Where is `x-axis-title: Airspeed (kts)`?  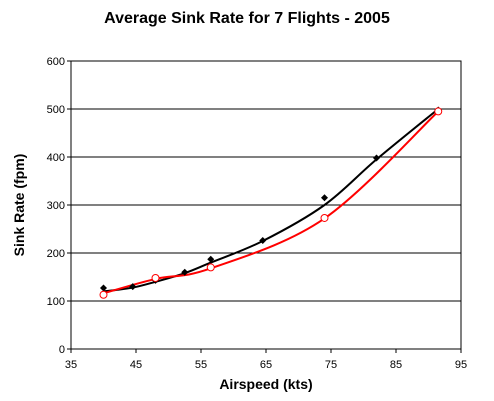
x-axis-title: Airspeed (kts) is located at coordinates (265, 384).